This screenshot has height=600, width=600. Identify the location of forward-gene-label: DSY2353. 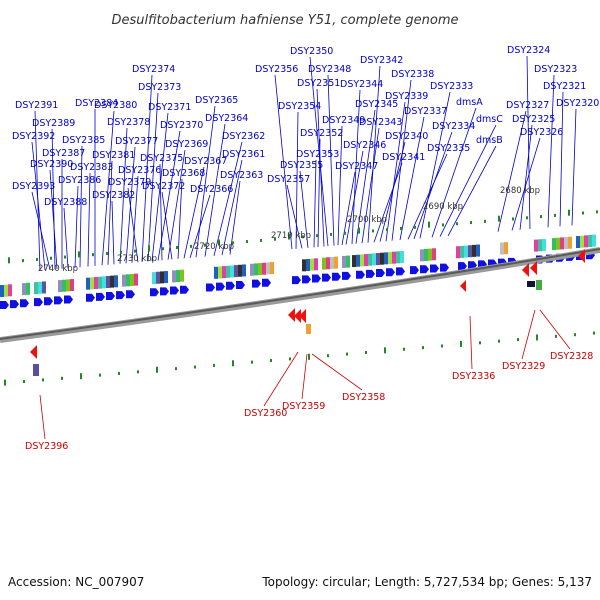
(317, 154).